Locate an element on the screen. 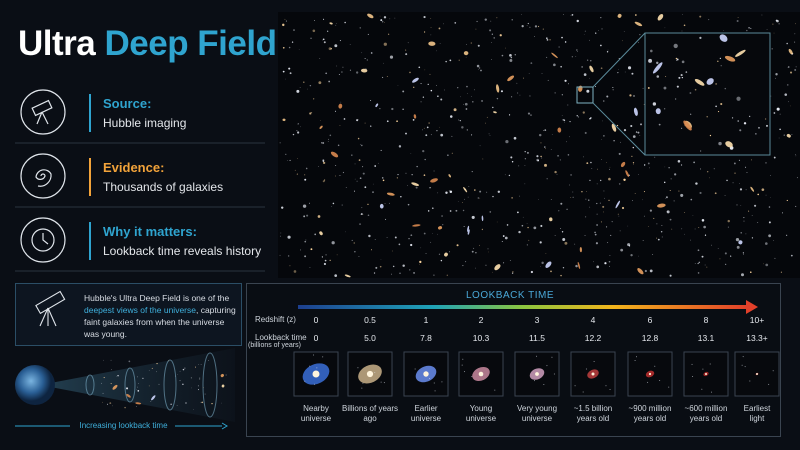 The width and height of the screenshot is (800, 450). lookback-value: 12.8 is located at coordinates (650, 338).